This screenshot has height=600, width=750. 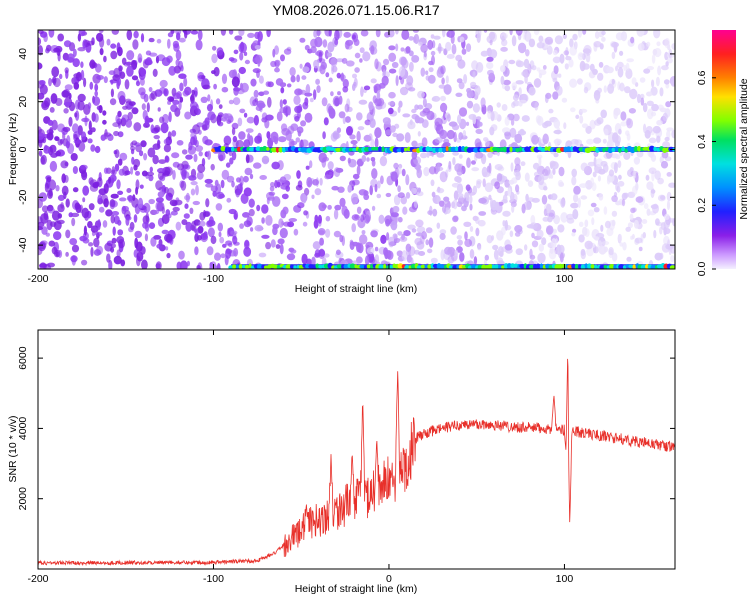 What do you see at coordinates (702, 205) in the screenshot?
I see `colorbar-tick-label: 0.2` at bounding box center [702, 205].